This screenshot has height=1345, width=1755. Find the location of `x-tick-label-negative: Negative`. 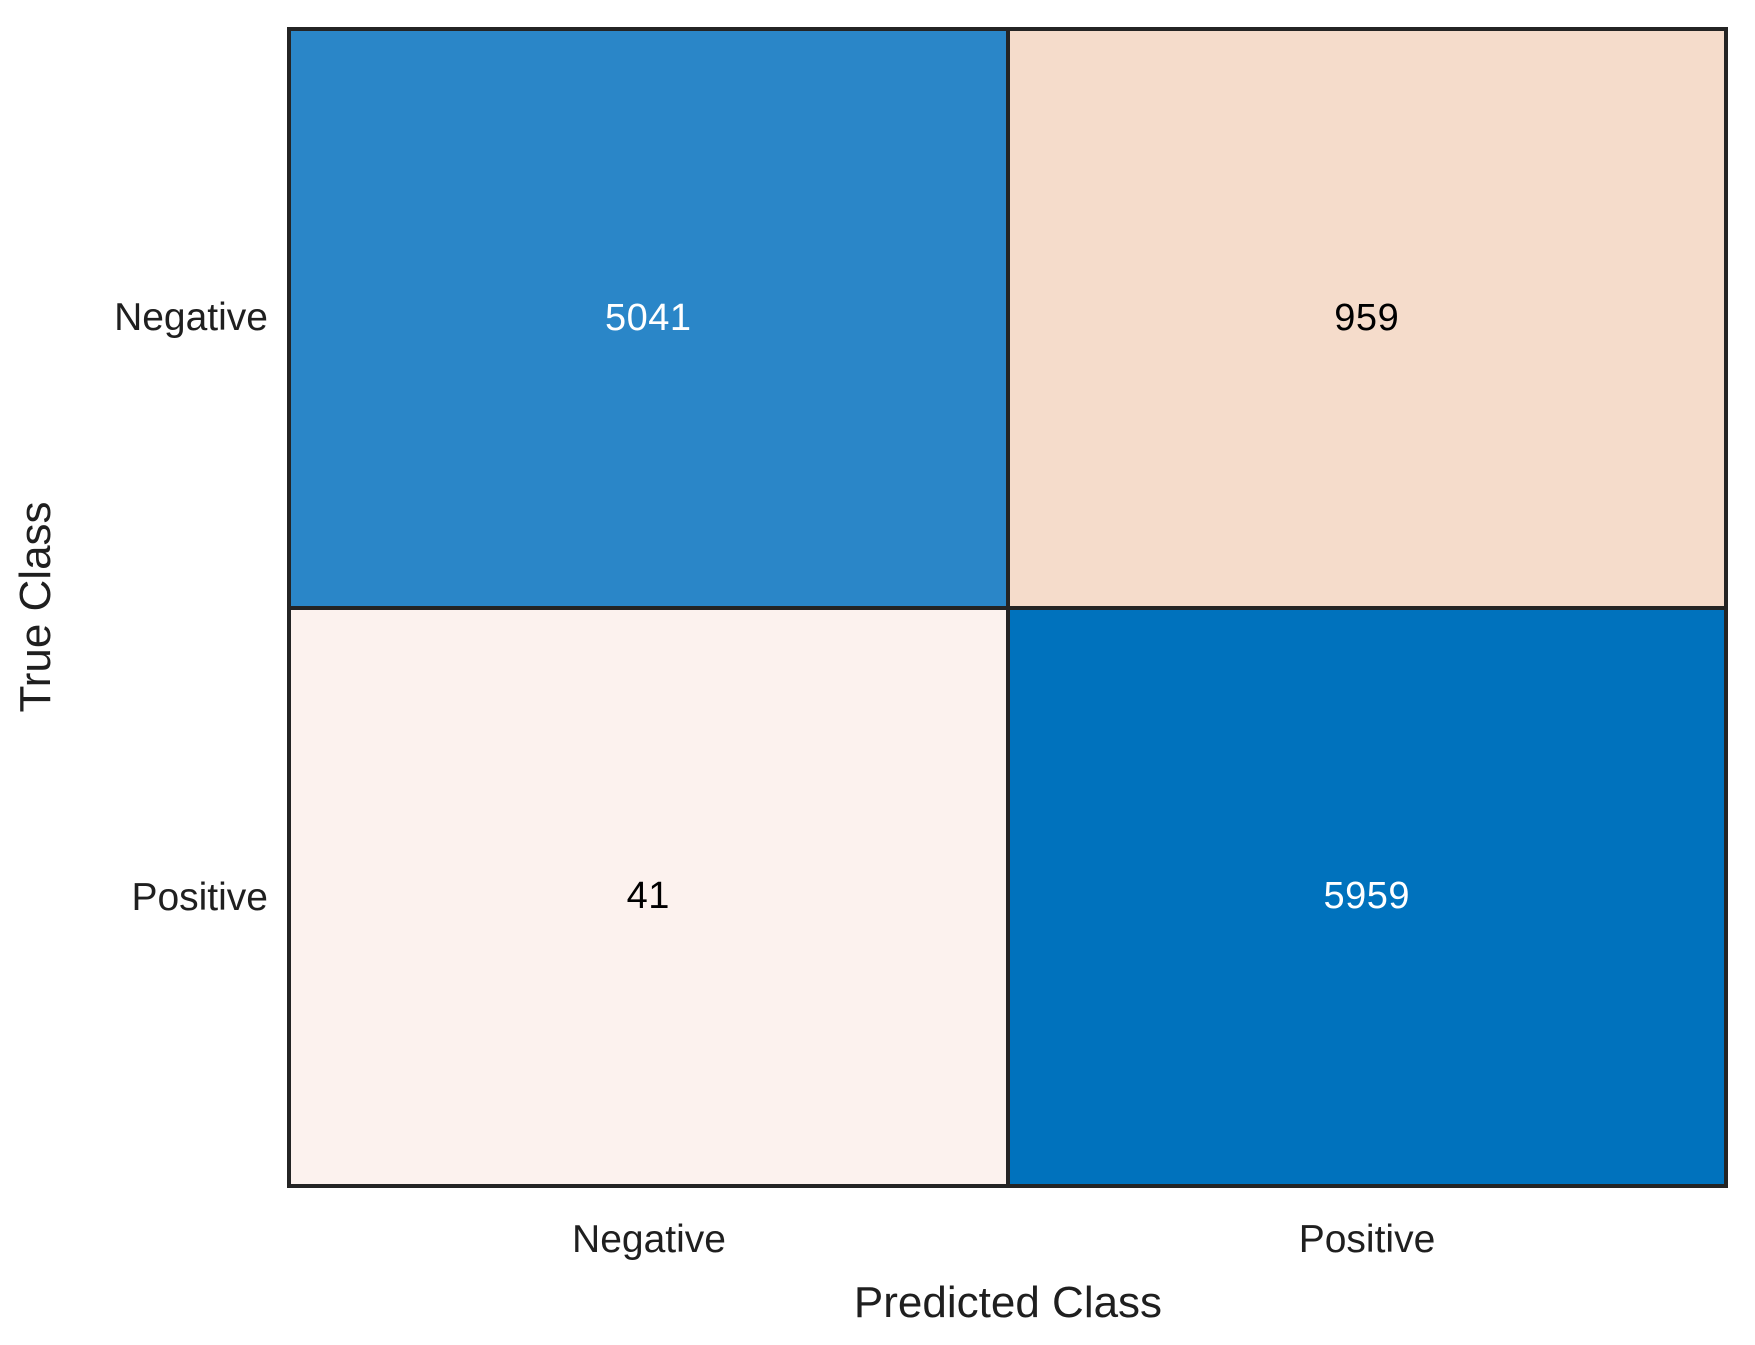

x-tick-label-negative: Negative is located at coordinates (649, 1239).